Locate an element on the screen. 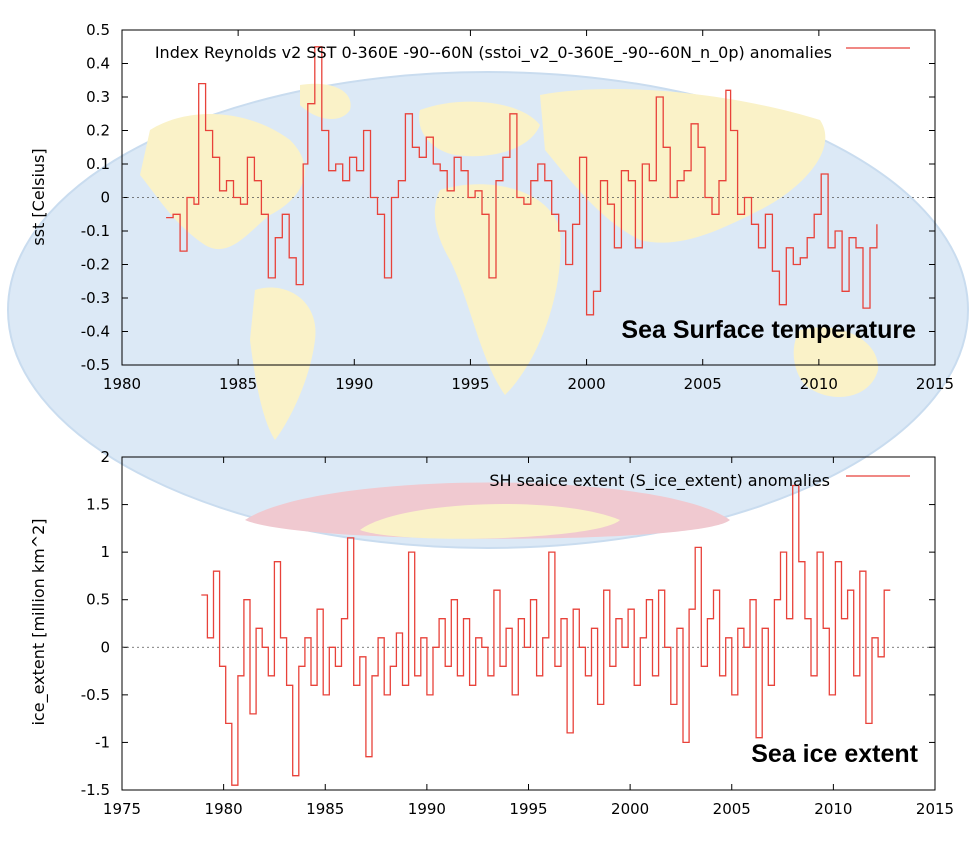 Image resolution: width=969 pixels, height=852 pixels. continent-antarctica is located at coordinates (490, 521).